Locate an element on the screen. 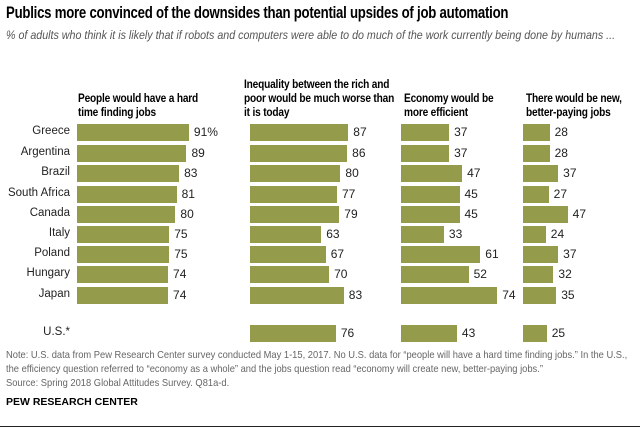 The height and width of the screenshot is (431, 640). panel-header-efficient: Economy would be more efficient is located at coordinates (449, 106).